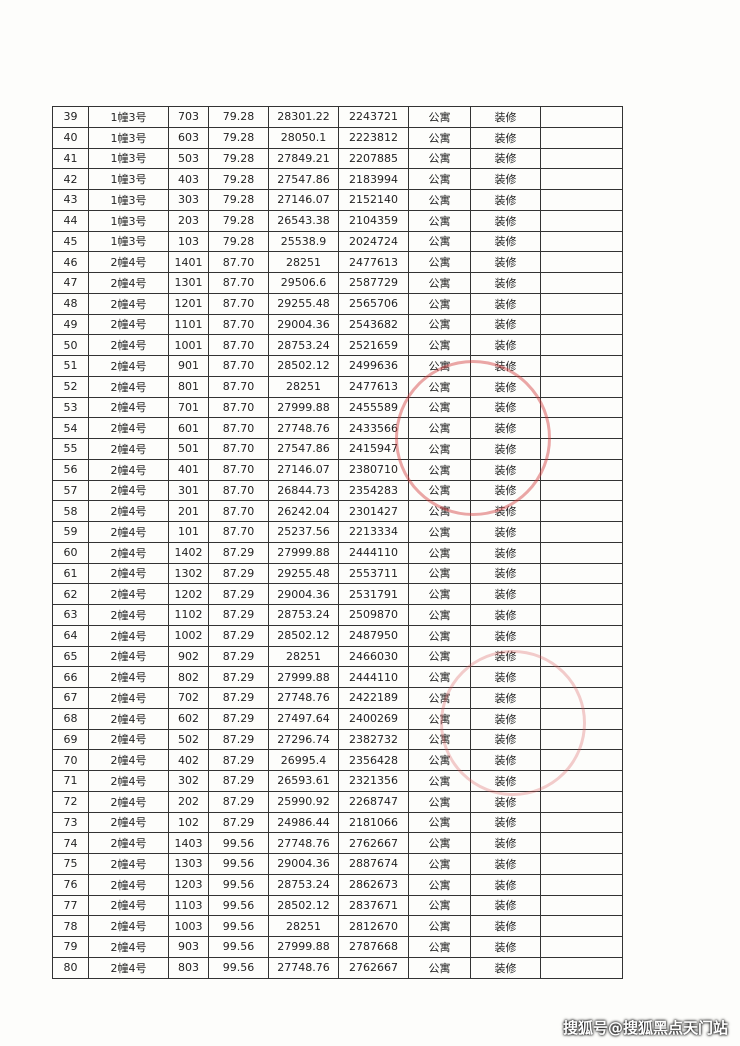 This screenshot has width=740, height=1046. Describe the element at coordinates (70, 843) in the screenshot. I see `table-cell: 74` at that location.